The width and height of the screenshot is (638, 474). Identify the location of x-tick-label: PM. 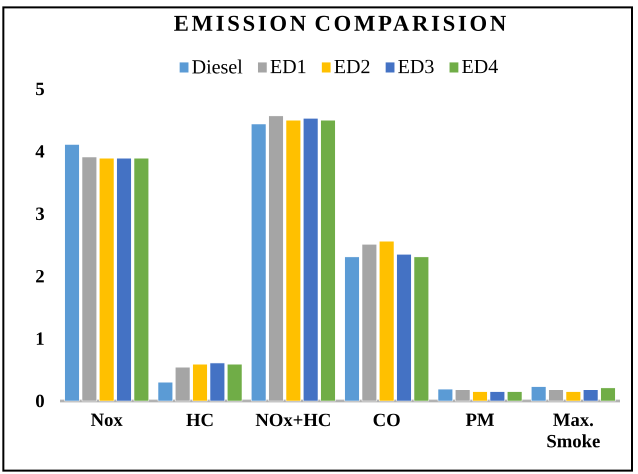
(480, 420).